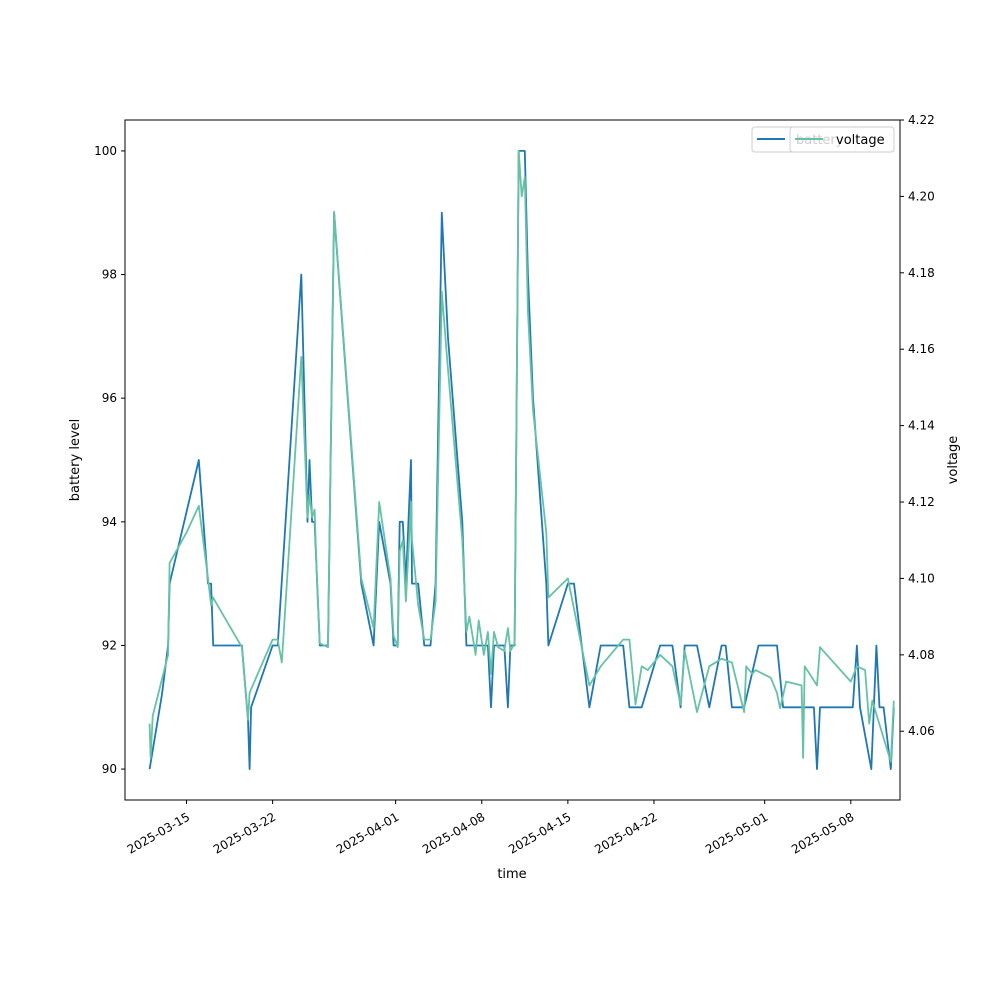 Image resolution: width=1000 pixels, height=1000 pixels. What do you see at coordinates (921, 655) in the screenshot?
I see `y-tick-label-right: 4.08` at bounding box center [921, 655].